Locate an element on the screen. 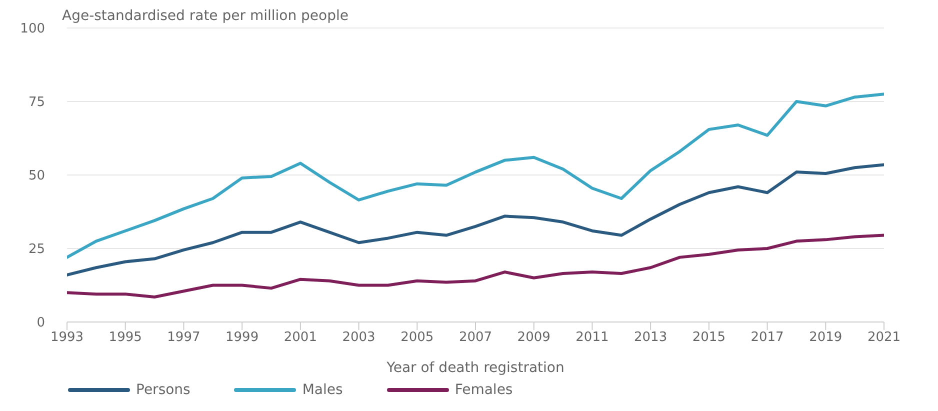  x-tick-label: 1999 is located at coordinates (242, 338).